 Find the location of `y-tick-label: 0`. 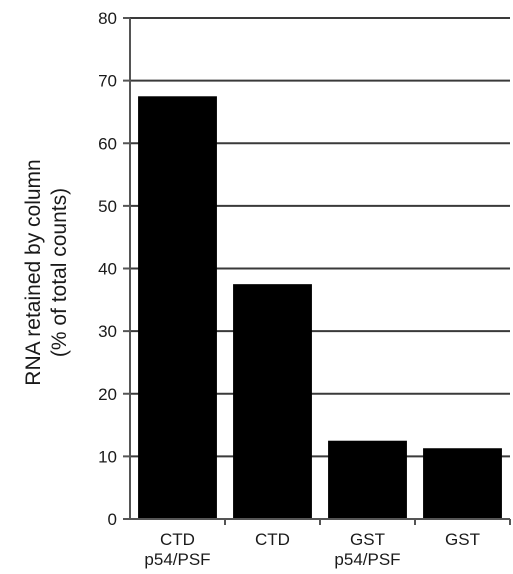

y-tick-label: 0 is located at coordinates (112, 519).